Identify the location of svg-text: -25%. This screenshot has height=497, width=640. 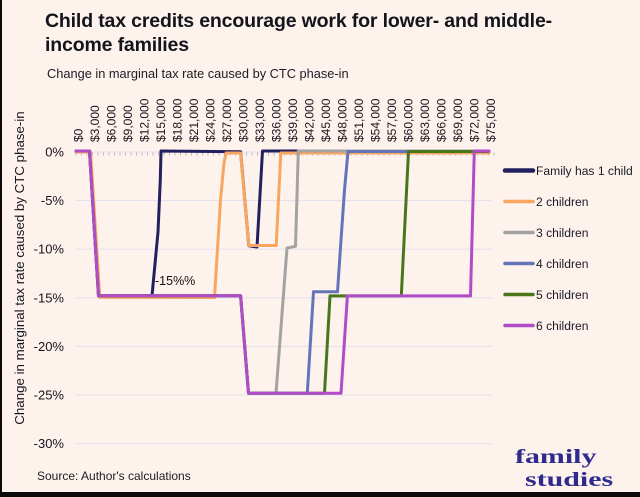
(49, 395).